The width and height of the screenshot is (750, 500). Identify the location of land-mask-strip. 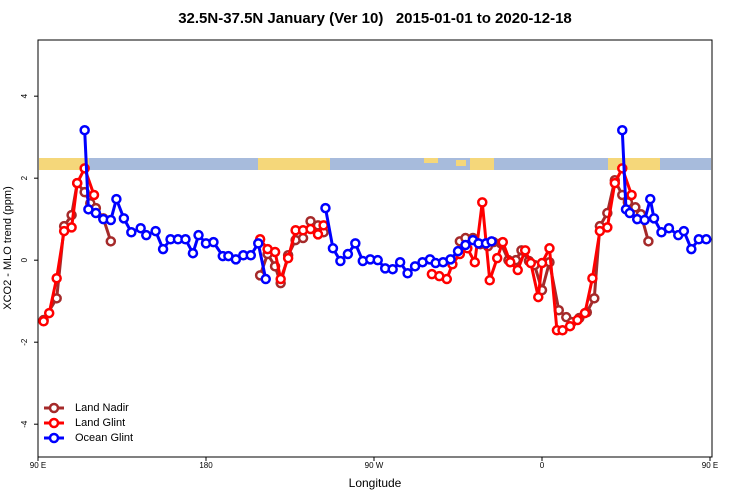
(375, 164).